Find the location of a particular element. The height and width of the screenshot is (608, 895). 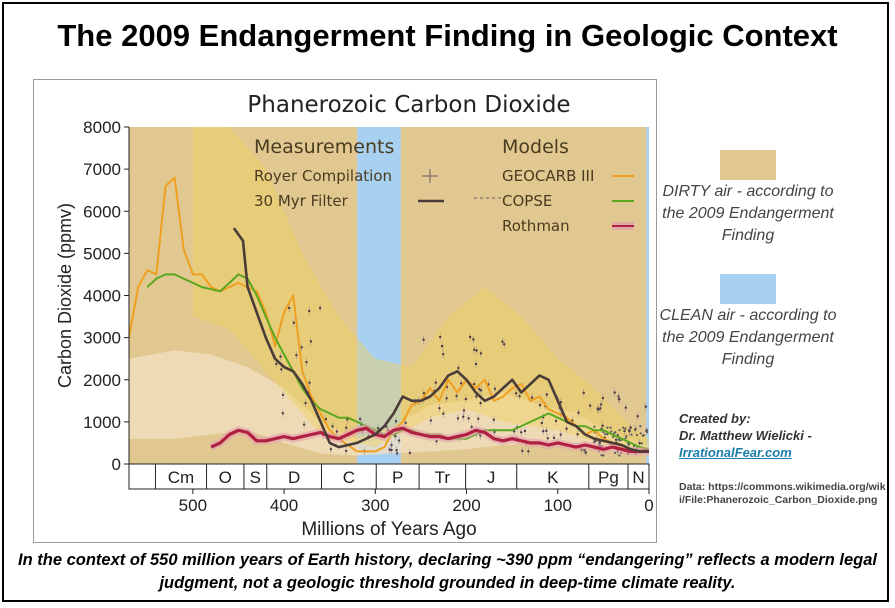

x-axis-label: Millions of Years Ago is located at coordinates (388, 529).